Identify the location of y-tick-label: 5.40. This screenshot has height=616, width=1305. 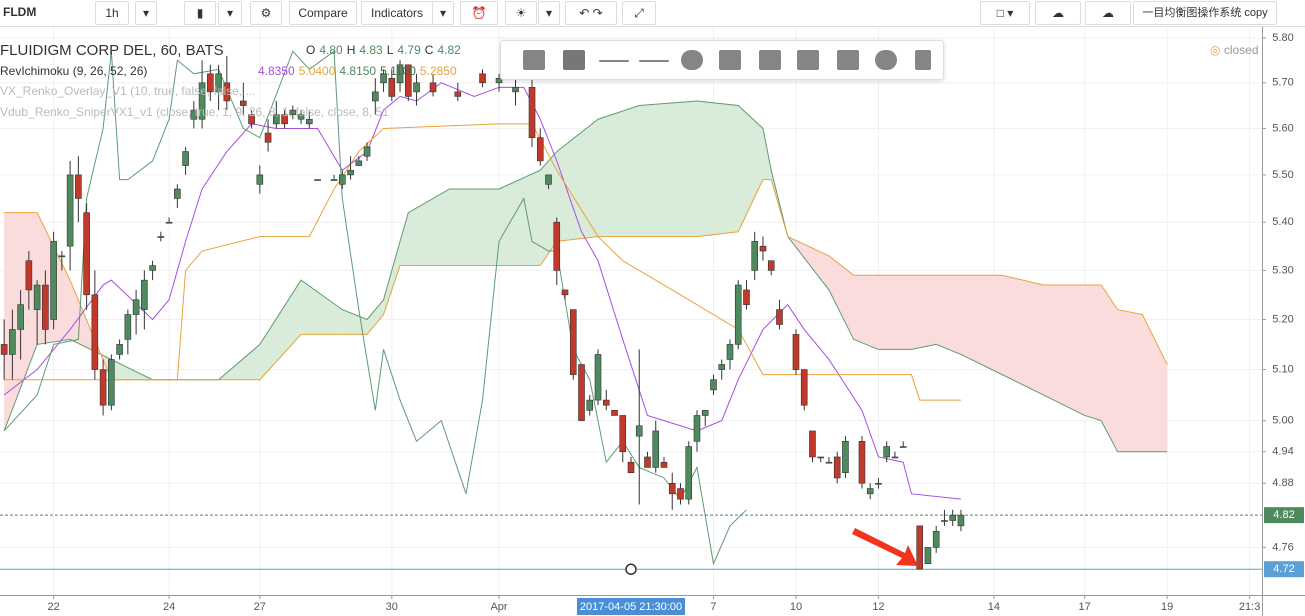
(1282, 222).